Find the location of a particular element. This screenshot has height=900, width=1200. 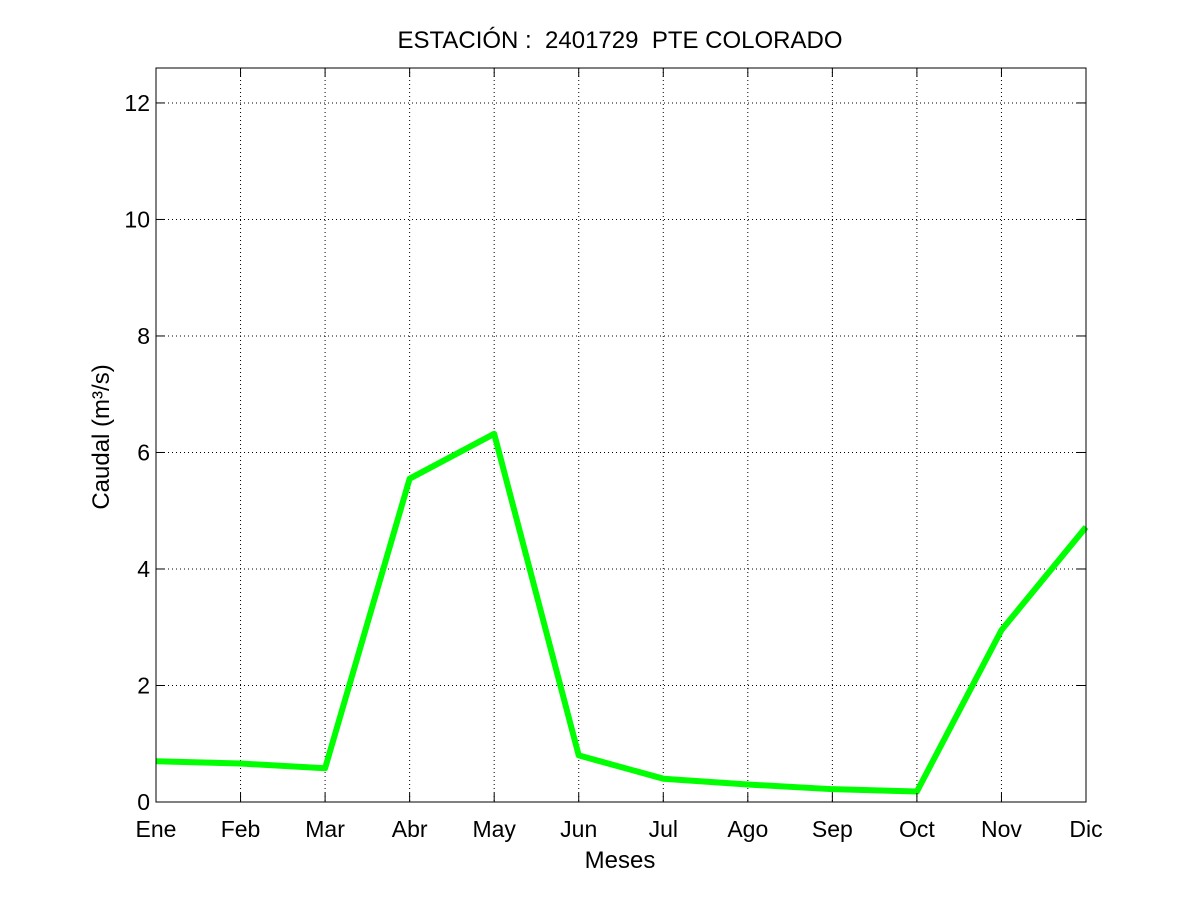

y-tick-label: 10 is located at coordinates (137, 219).